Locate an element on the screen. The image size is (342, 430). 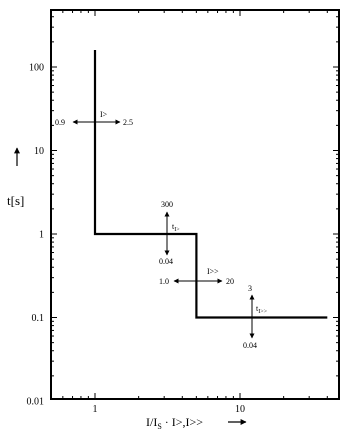
i-low-min: 0.9 is located at coordinates (60, 122).